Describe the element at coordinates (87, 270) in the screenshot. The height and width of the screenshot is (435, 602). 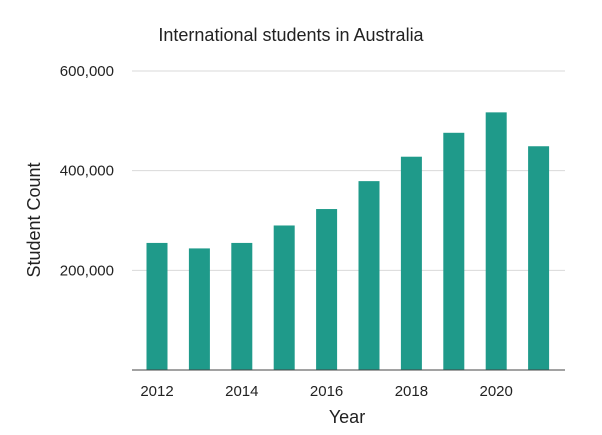
I see `y-tick-label: 200,000` at that location.